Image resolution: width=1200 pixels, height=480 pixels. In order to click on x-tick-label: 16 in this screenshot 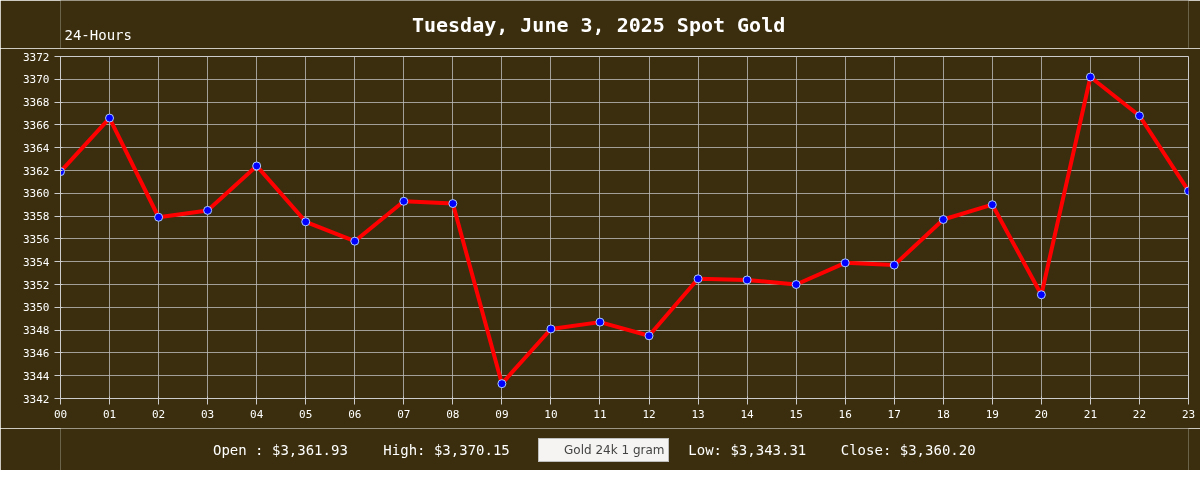, I will do `click(845, 414)`.